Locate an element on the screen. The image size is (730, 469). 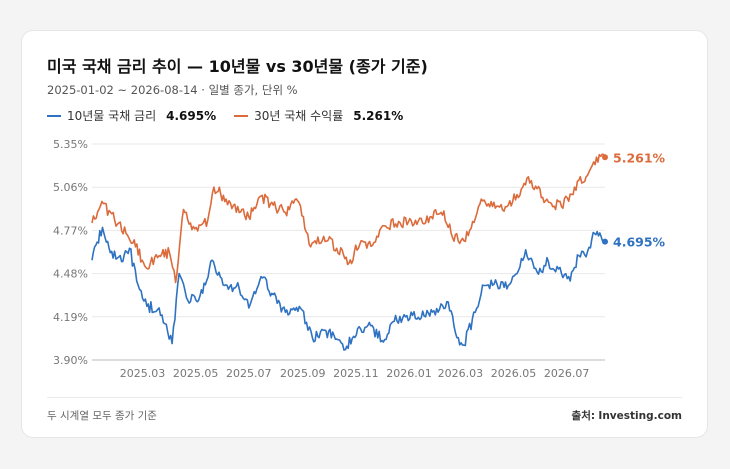
end-label-thirty-year: 5.261% is located at coordinates (639, 157).